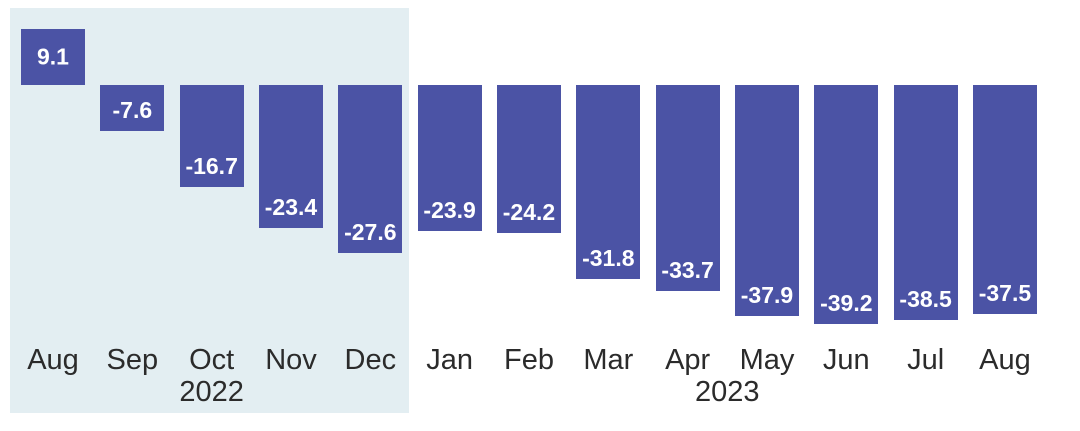 Image resolution: width=1080 pixels, height=431 pixels. Describe the element at coordinates (449, 209) in the screenshot. I see `bar-value-label: -23.9` at that location.